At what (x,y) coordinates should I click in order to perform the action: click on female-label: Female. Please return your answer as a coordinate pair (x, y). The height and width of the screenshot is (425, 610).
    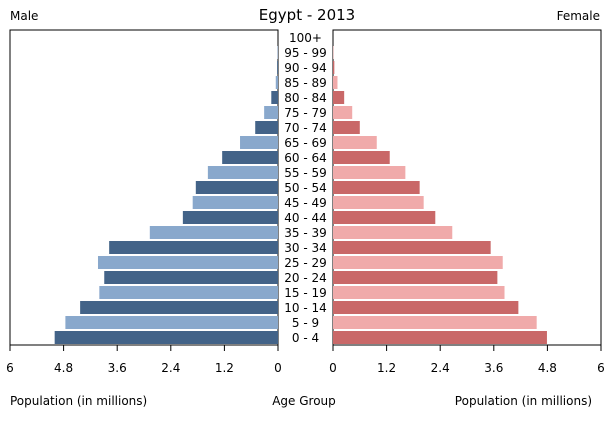
    Looking at the image, I should click on (578, 16).